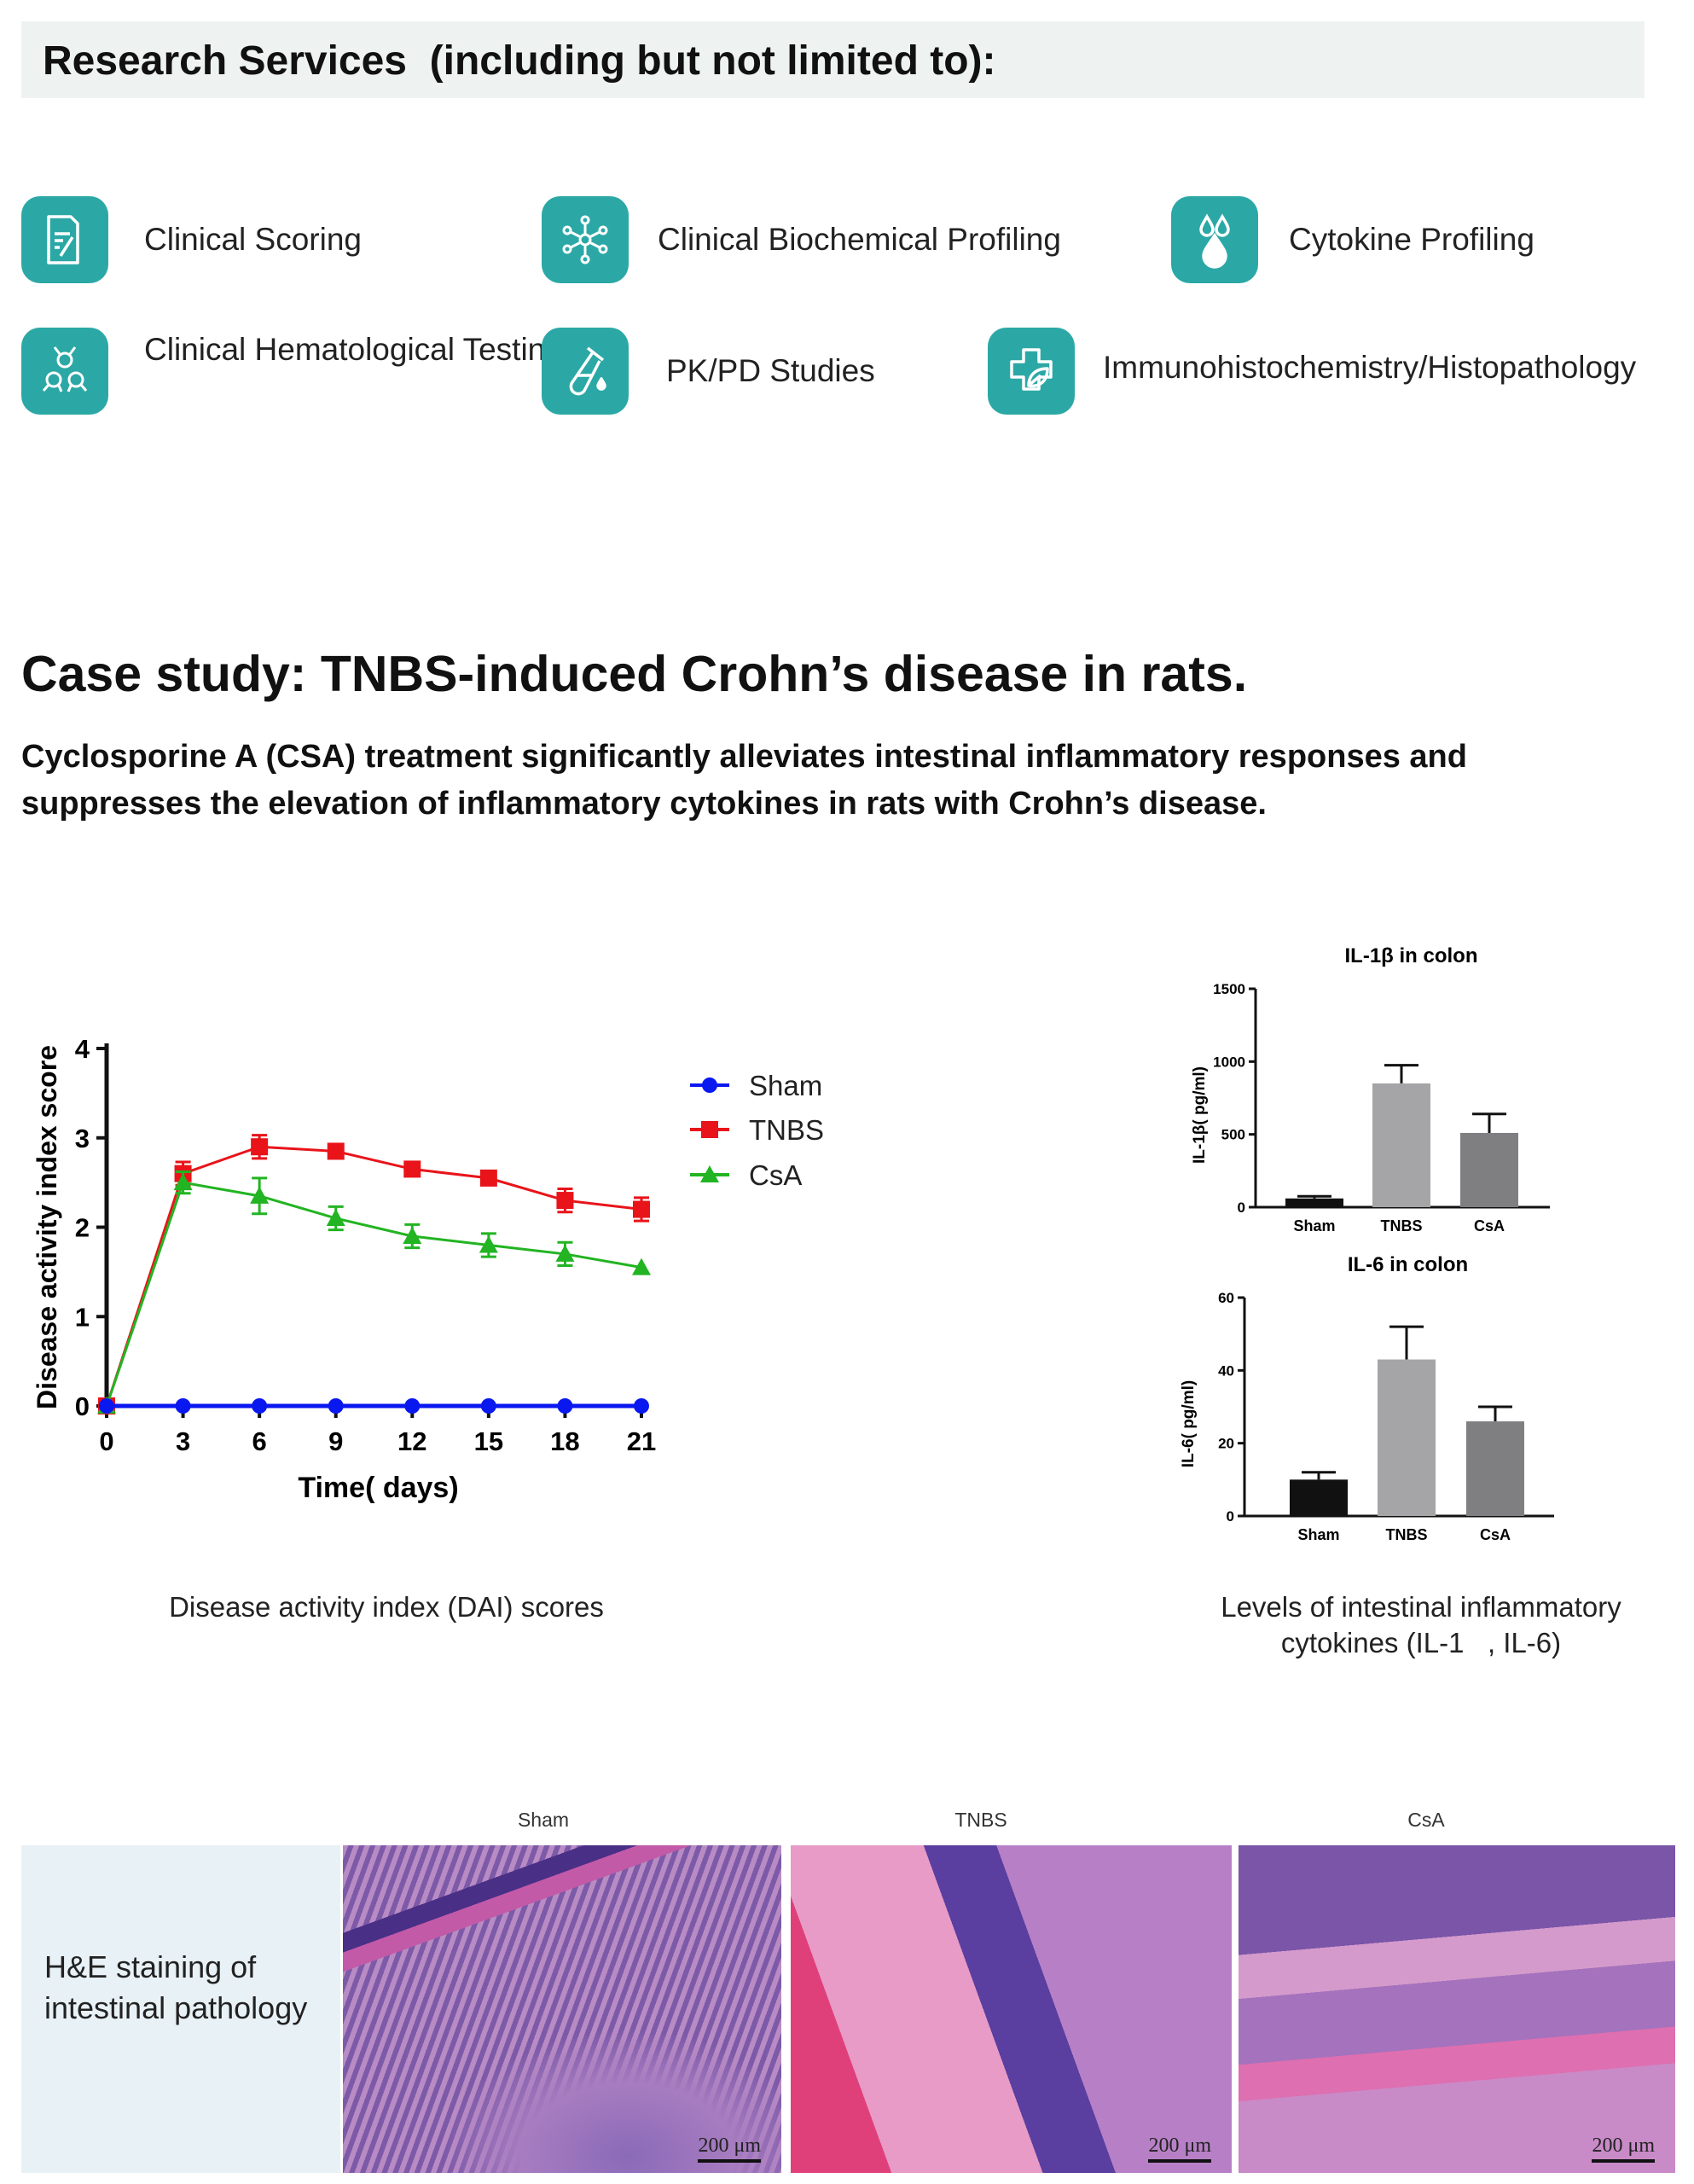 Image resolution: width=1694 pixels, height=2184 pixels. What do you see at coordinates (1370, 367) in the screenshot?
I see `service-label: Immunohistochemistry/Histopathology` at bounding box center [1370, 367].